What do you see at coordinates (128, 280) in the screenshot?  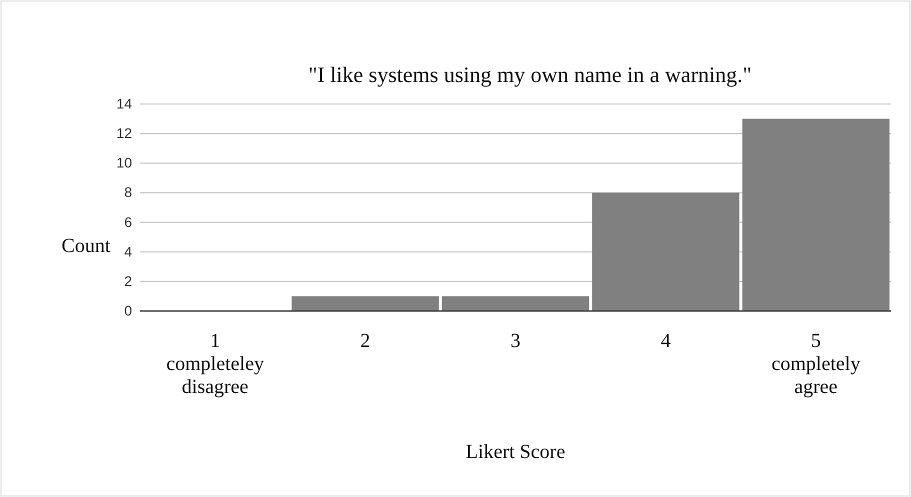 I see `y-tick-label: 2` at bounding box center [128, 280].